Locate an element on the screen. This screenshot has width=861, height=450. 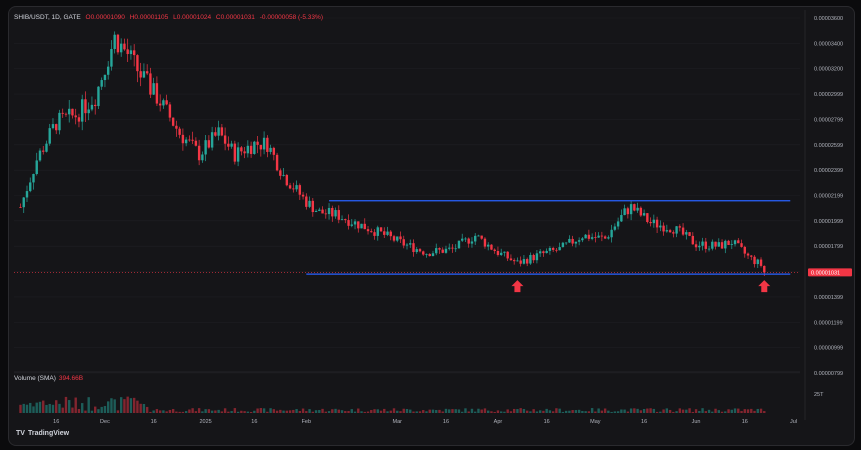
tradingview-logo-icon: TV is located at coordinates (20, 433).